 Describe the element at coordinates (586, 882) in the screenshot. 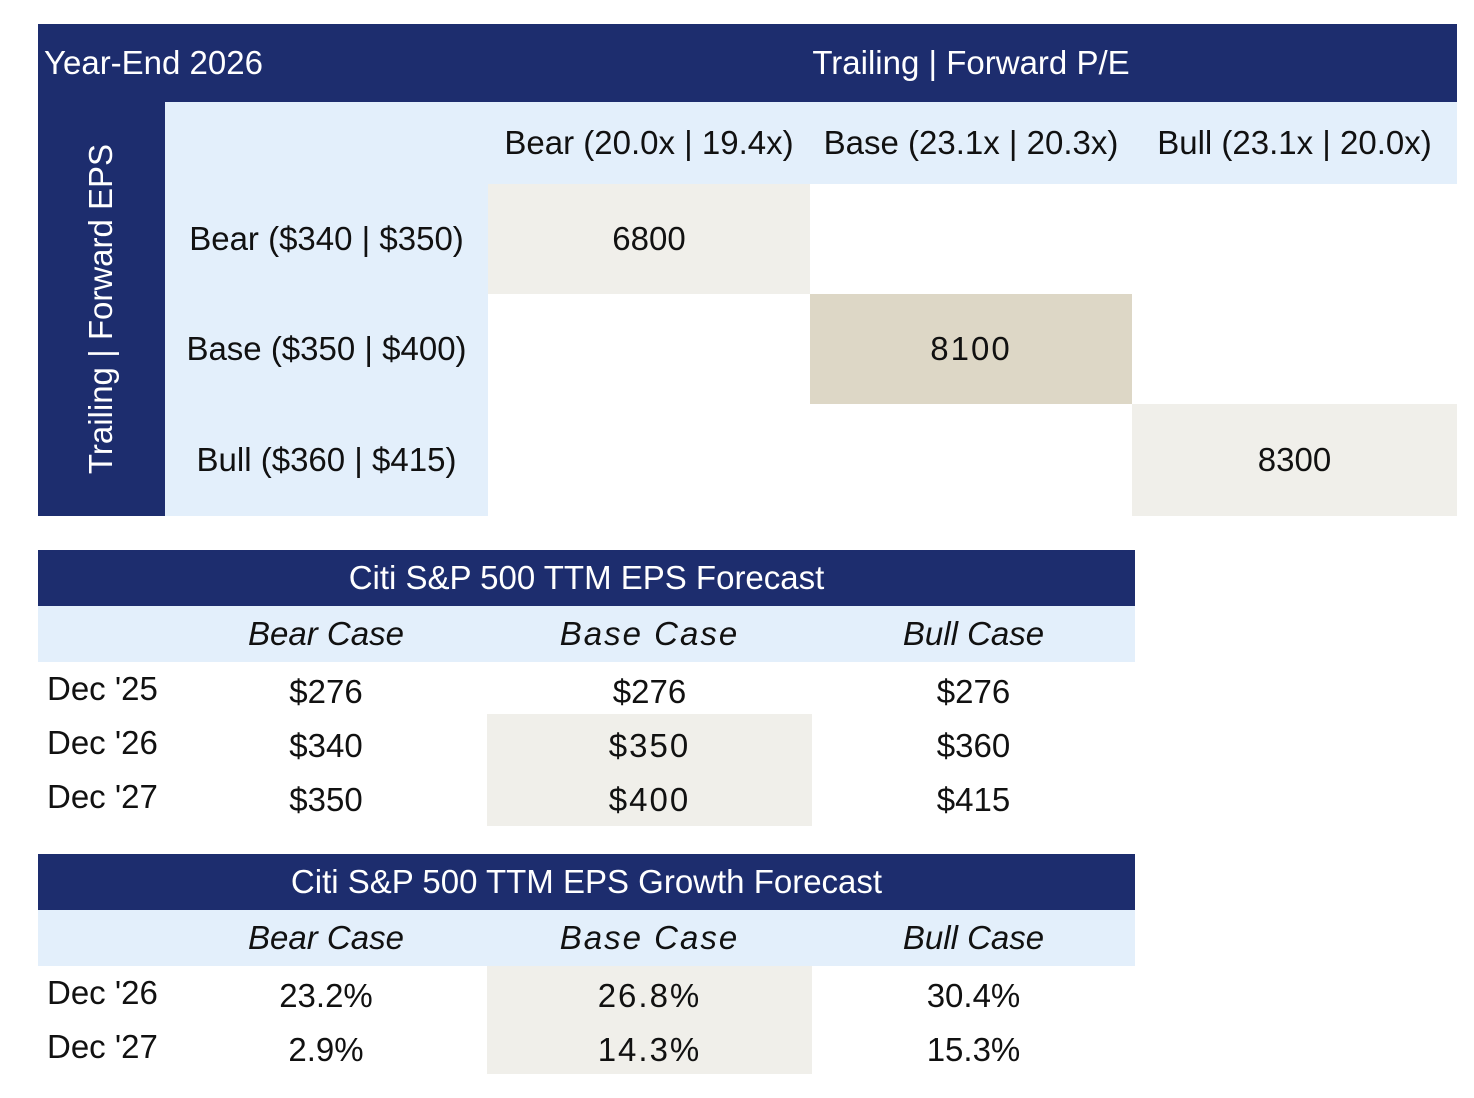

I see `growth-forecast-title: Citi S&P 500 TTM EPS Growth Forecast` at that location.